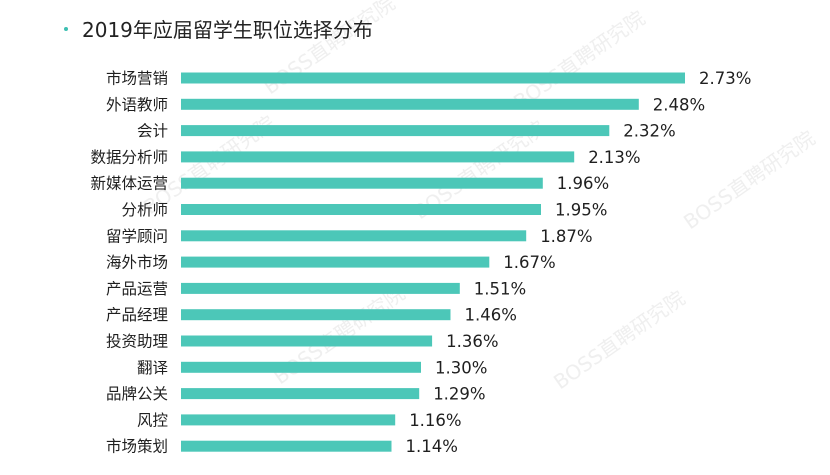  Describe the element at coordinates (614, 157) in the screenshot. I see `value-label: 2.13%` at that location.